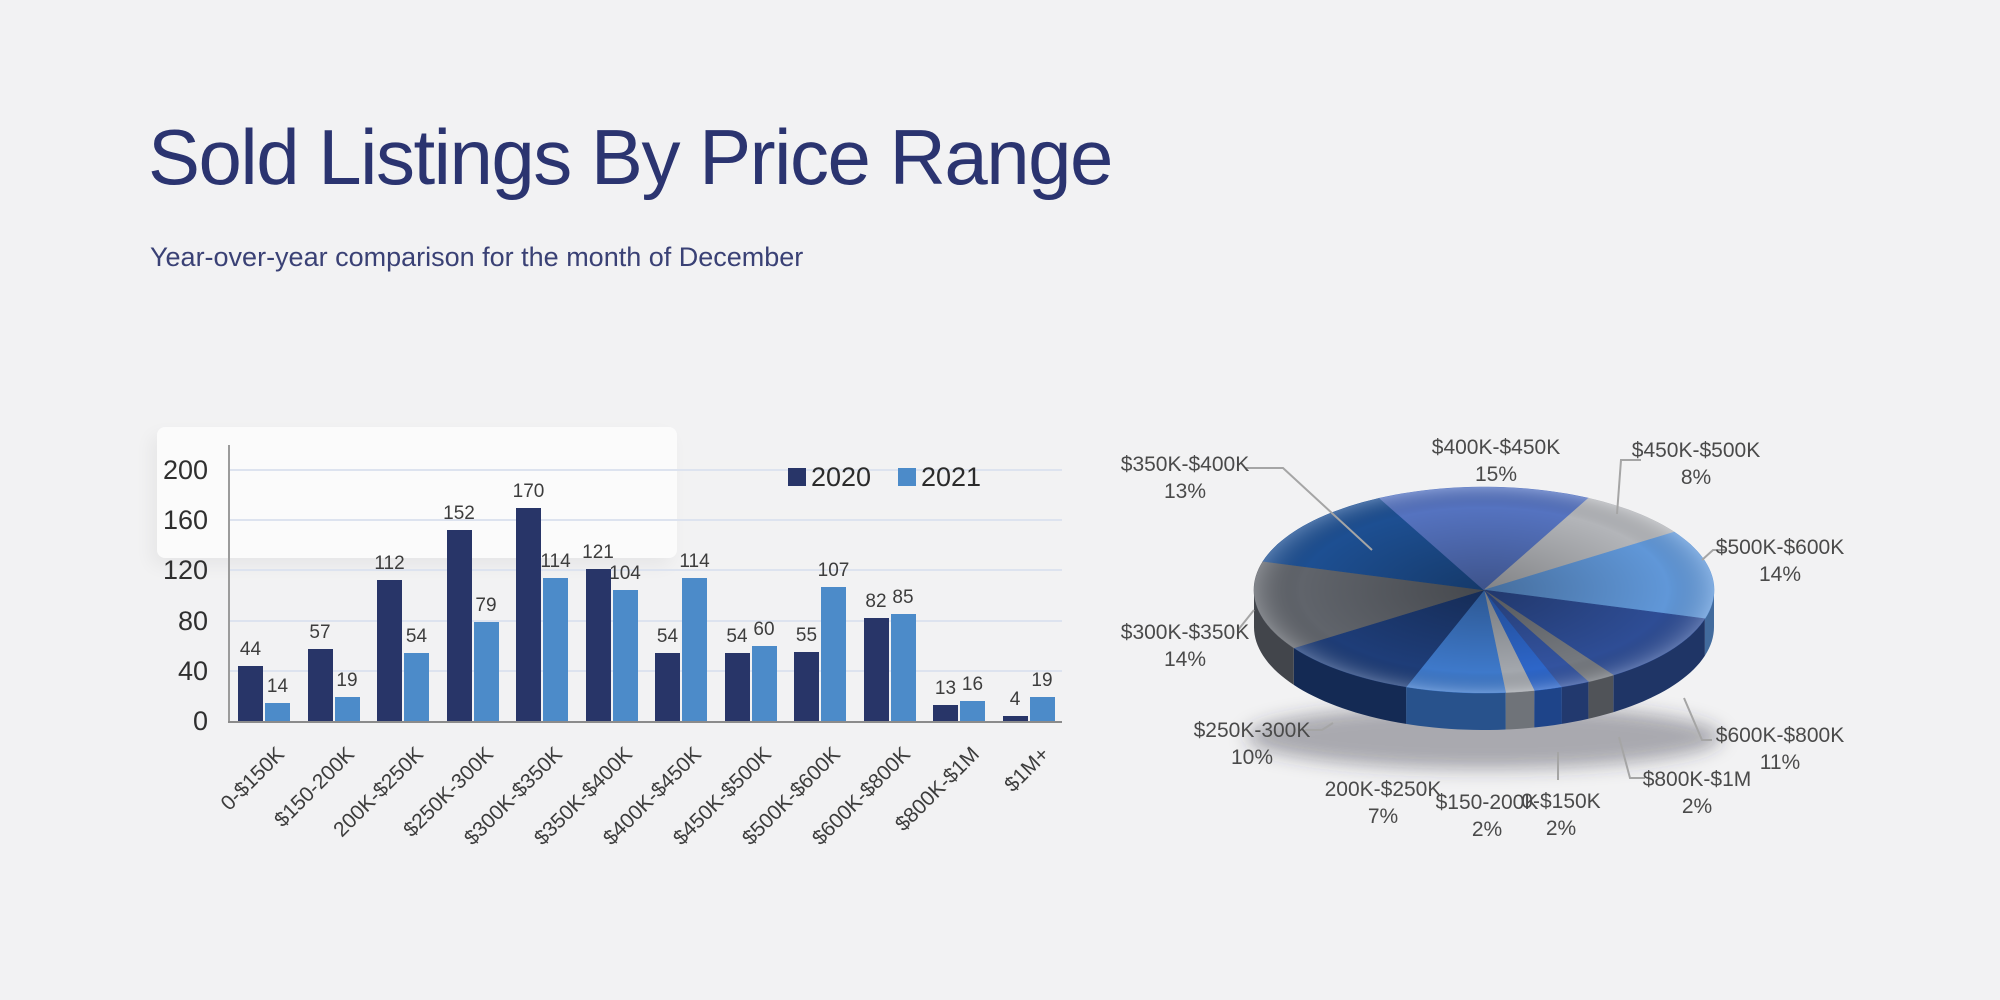 The image size is (2000, 1000). What do you see at coordinates (528, 491) in the screenshot?
I see `bar-value-label: 170` at bounding box center [528, 491].